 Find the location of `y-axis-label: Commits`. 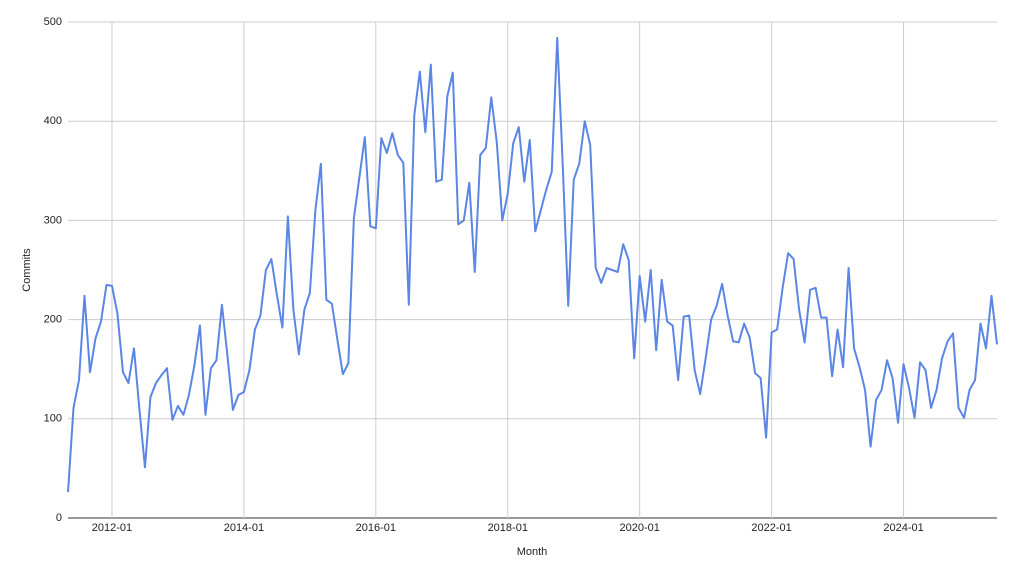

y-axis-label: Commits is located at coordinates (27, 270).